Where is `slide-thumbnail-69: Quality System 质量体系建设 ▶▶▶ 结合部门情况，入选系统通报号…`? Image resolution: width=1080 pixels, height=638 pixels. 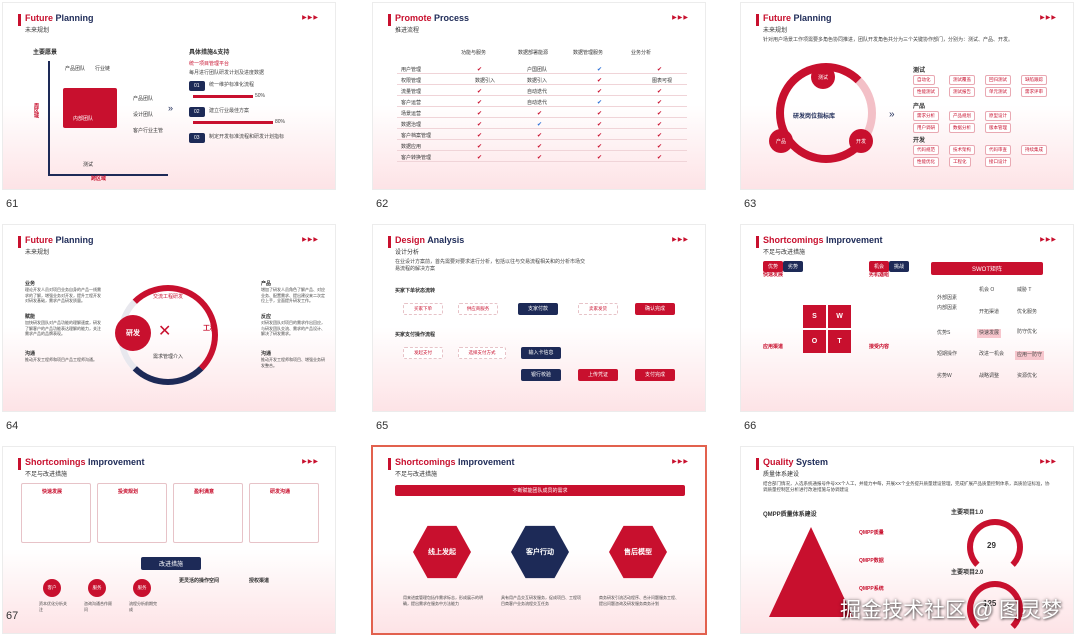
slide-thumbnail-69: Quality System 质量体系建设 ▶▶▶ 结合部门情况，入选系统通报号… is located at coordinates (907, 540).